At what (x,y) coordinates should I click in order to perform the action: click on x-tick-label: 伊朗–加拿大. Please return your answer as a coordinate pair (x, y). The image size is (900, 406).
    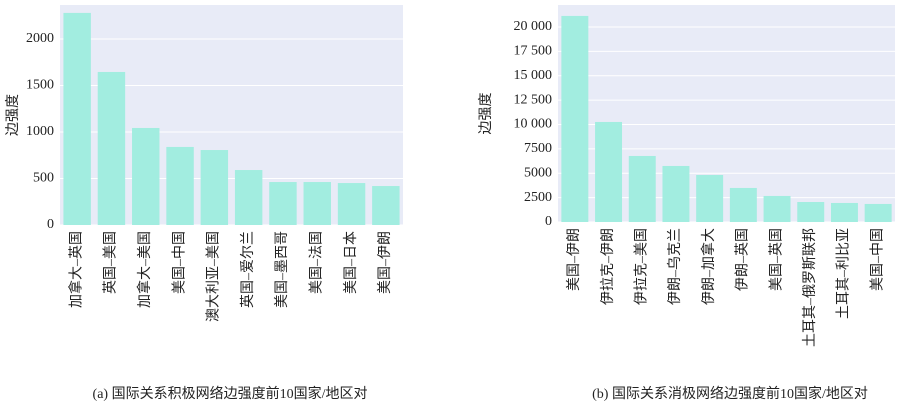
    Looking at the image, I should click on (708, 266).